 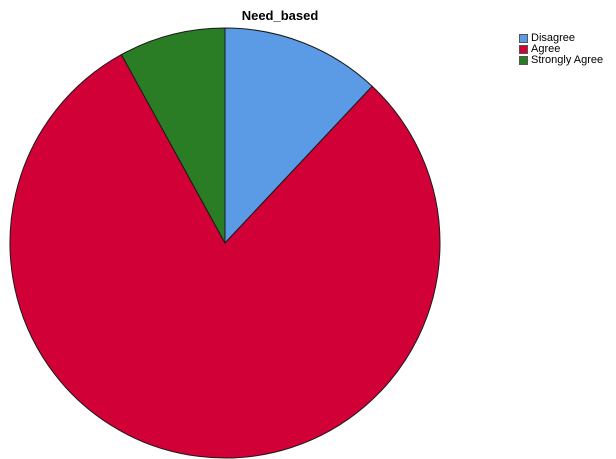 I want to click on legend-item: Agree, so click(x=561, y=49).